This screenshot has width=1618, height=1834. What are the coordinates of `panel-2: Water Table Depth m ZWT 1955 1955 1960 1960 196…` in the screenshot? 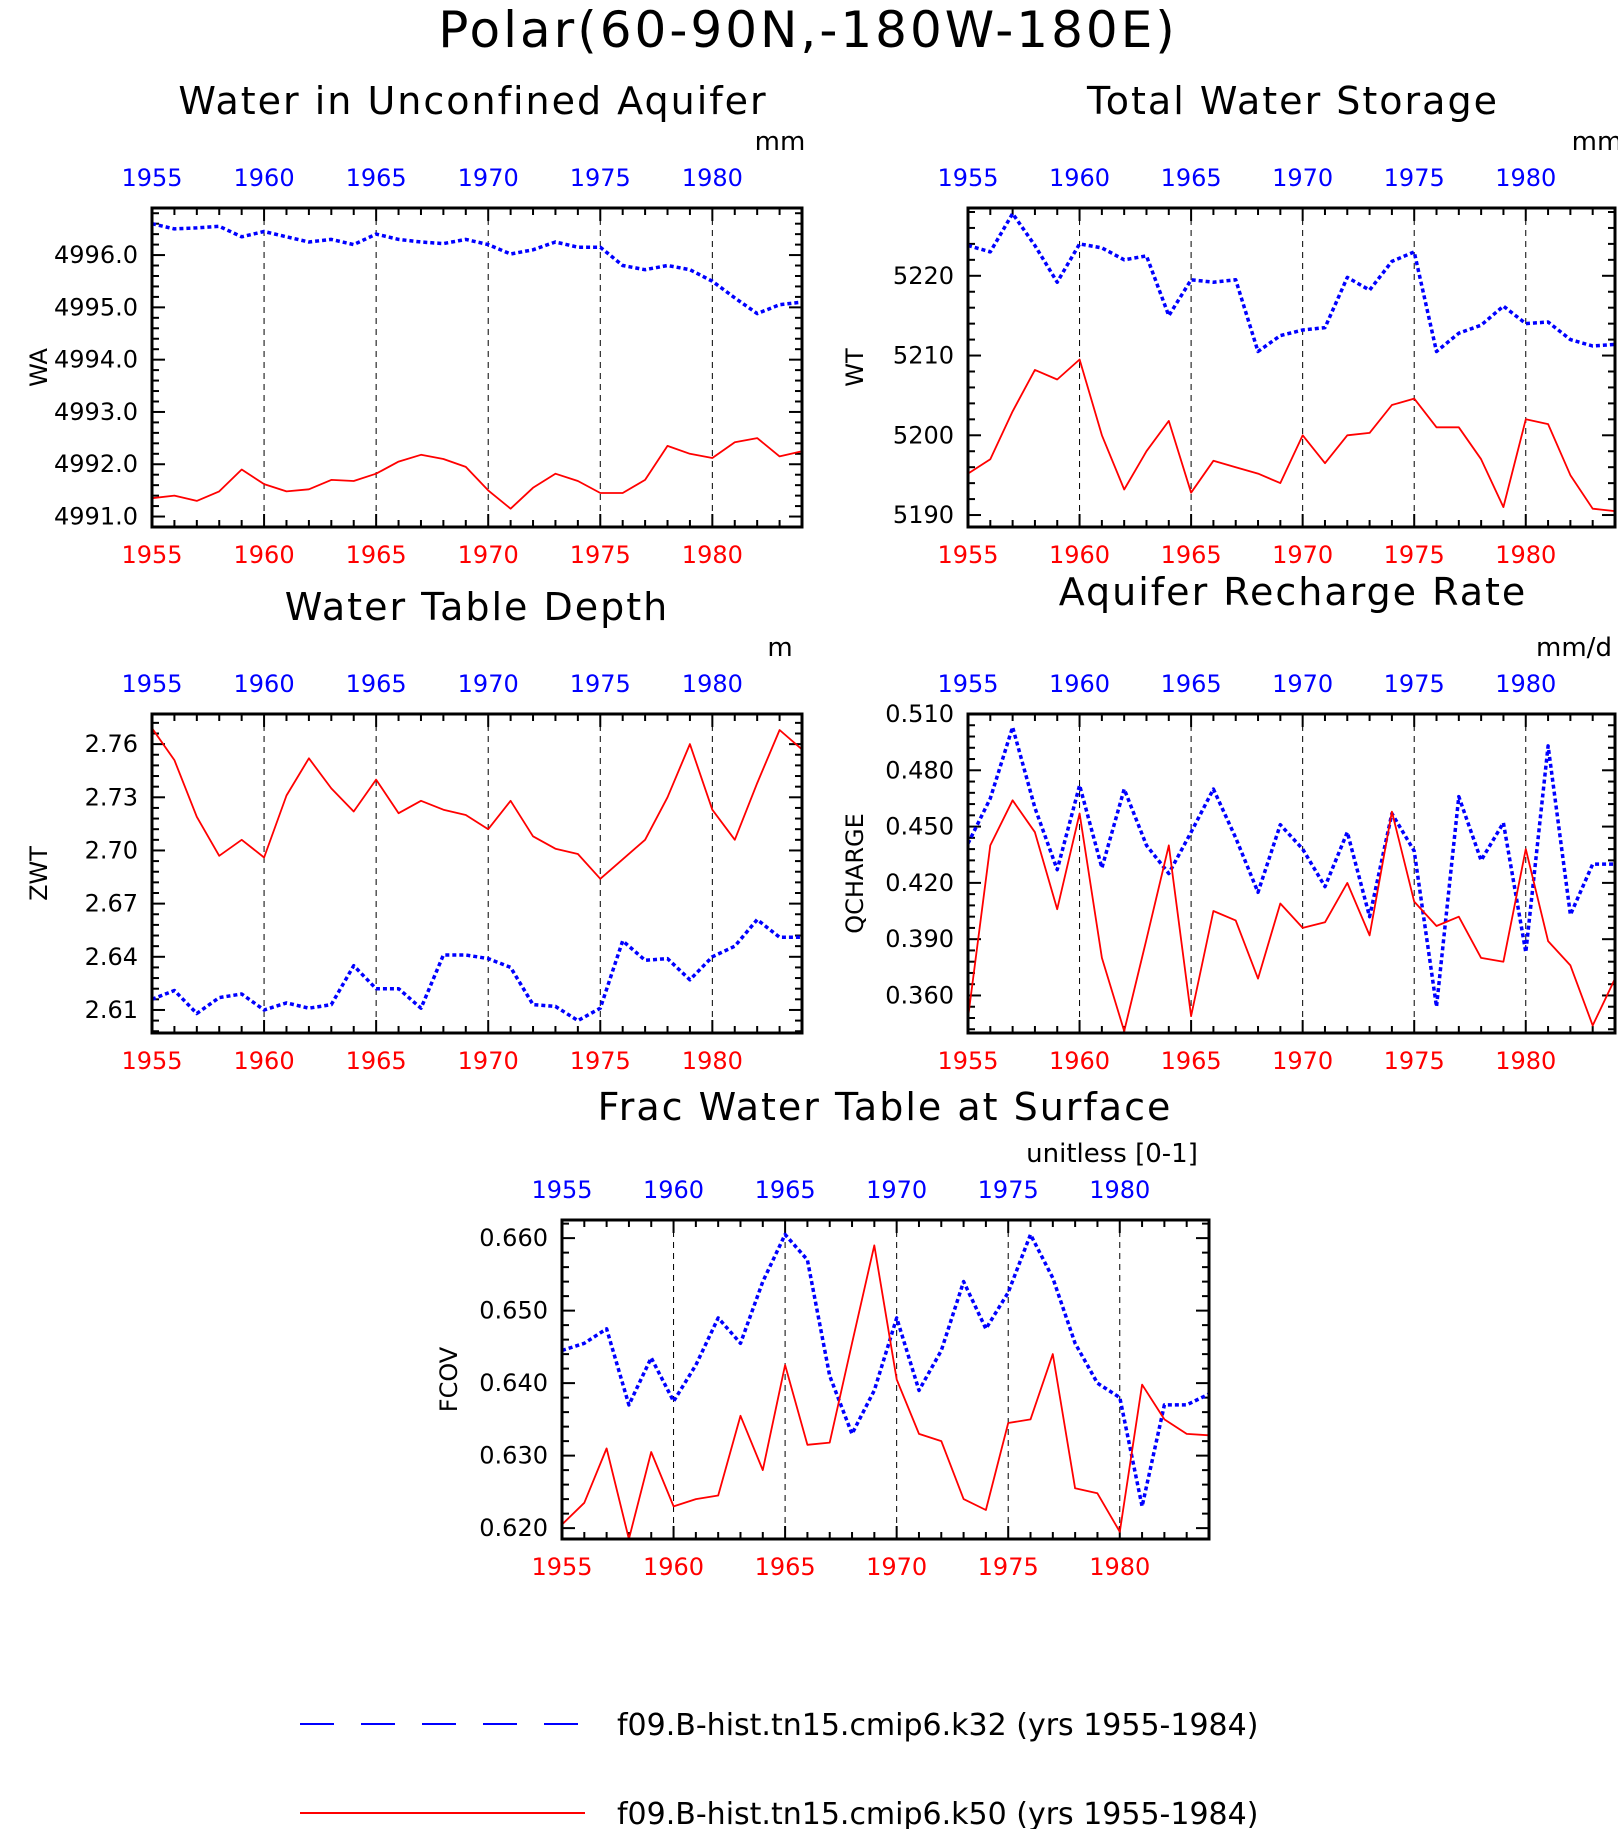 It's located at (414, 830).